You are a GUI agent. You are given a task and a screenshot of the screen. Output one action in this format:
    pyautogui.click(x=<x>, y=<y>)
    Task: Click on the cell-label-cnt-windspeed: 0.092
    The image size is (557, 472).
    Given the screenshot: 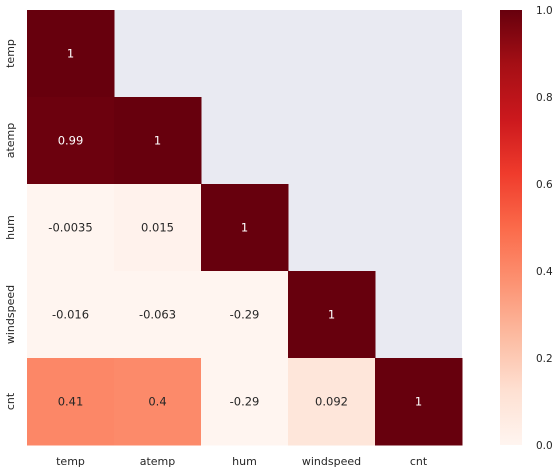 What is the action you would take?
    pyautogui.click(x=331, y=402)
    